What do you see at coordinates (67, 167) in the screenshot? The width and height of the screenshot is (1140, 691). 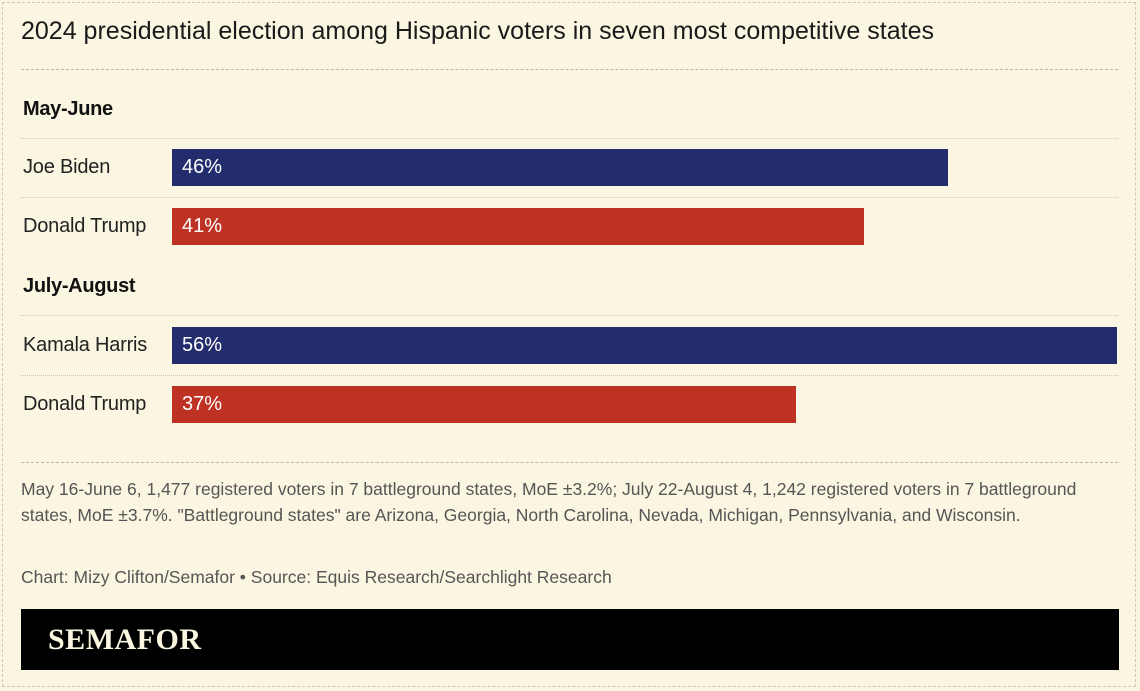 I see `bar-label-joe-biden: Joe Biden` at bounding box center [67, 167].